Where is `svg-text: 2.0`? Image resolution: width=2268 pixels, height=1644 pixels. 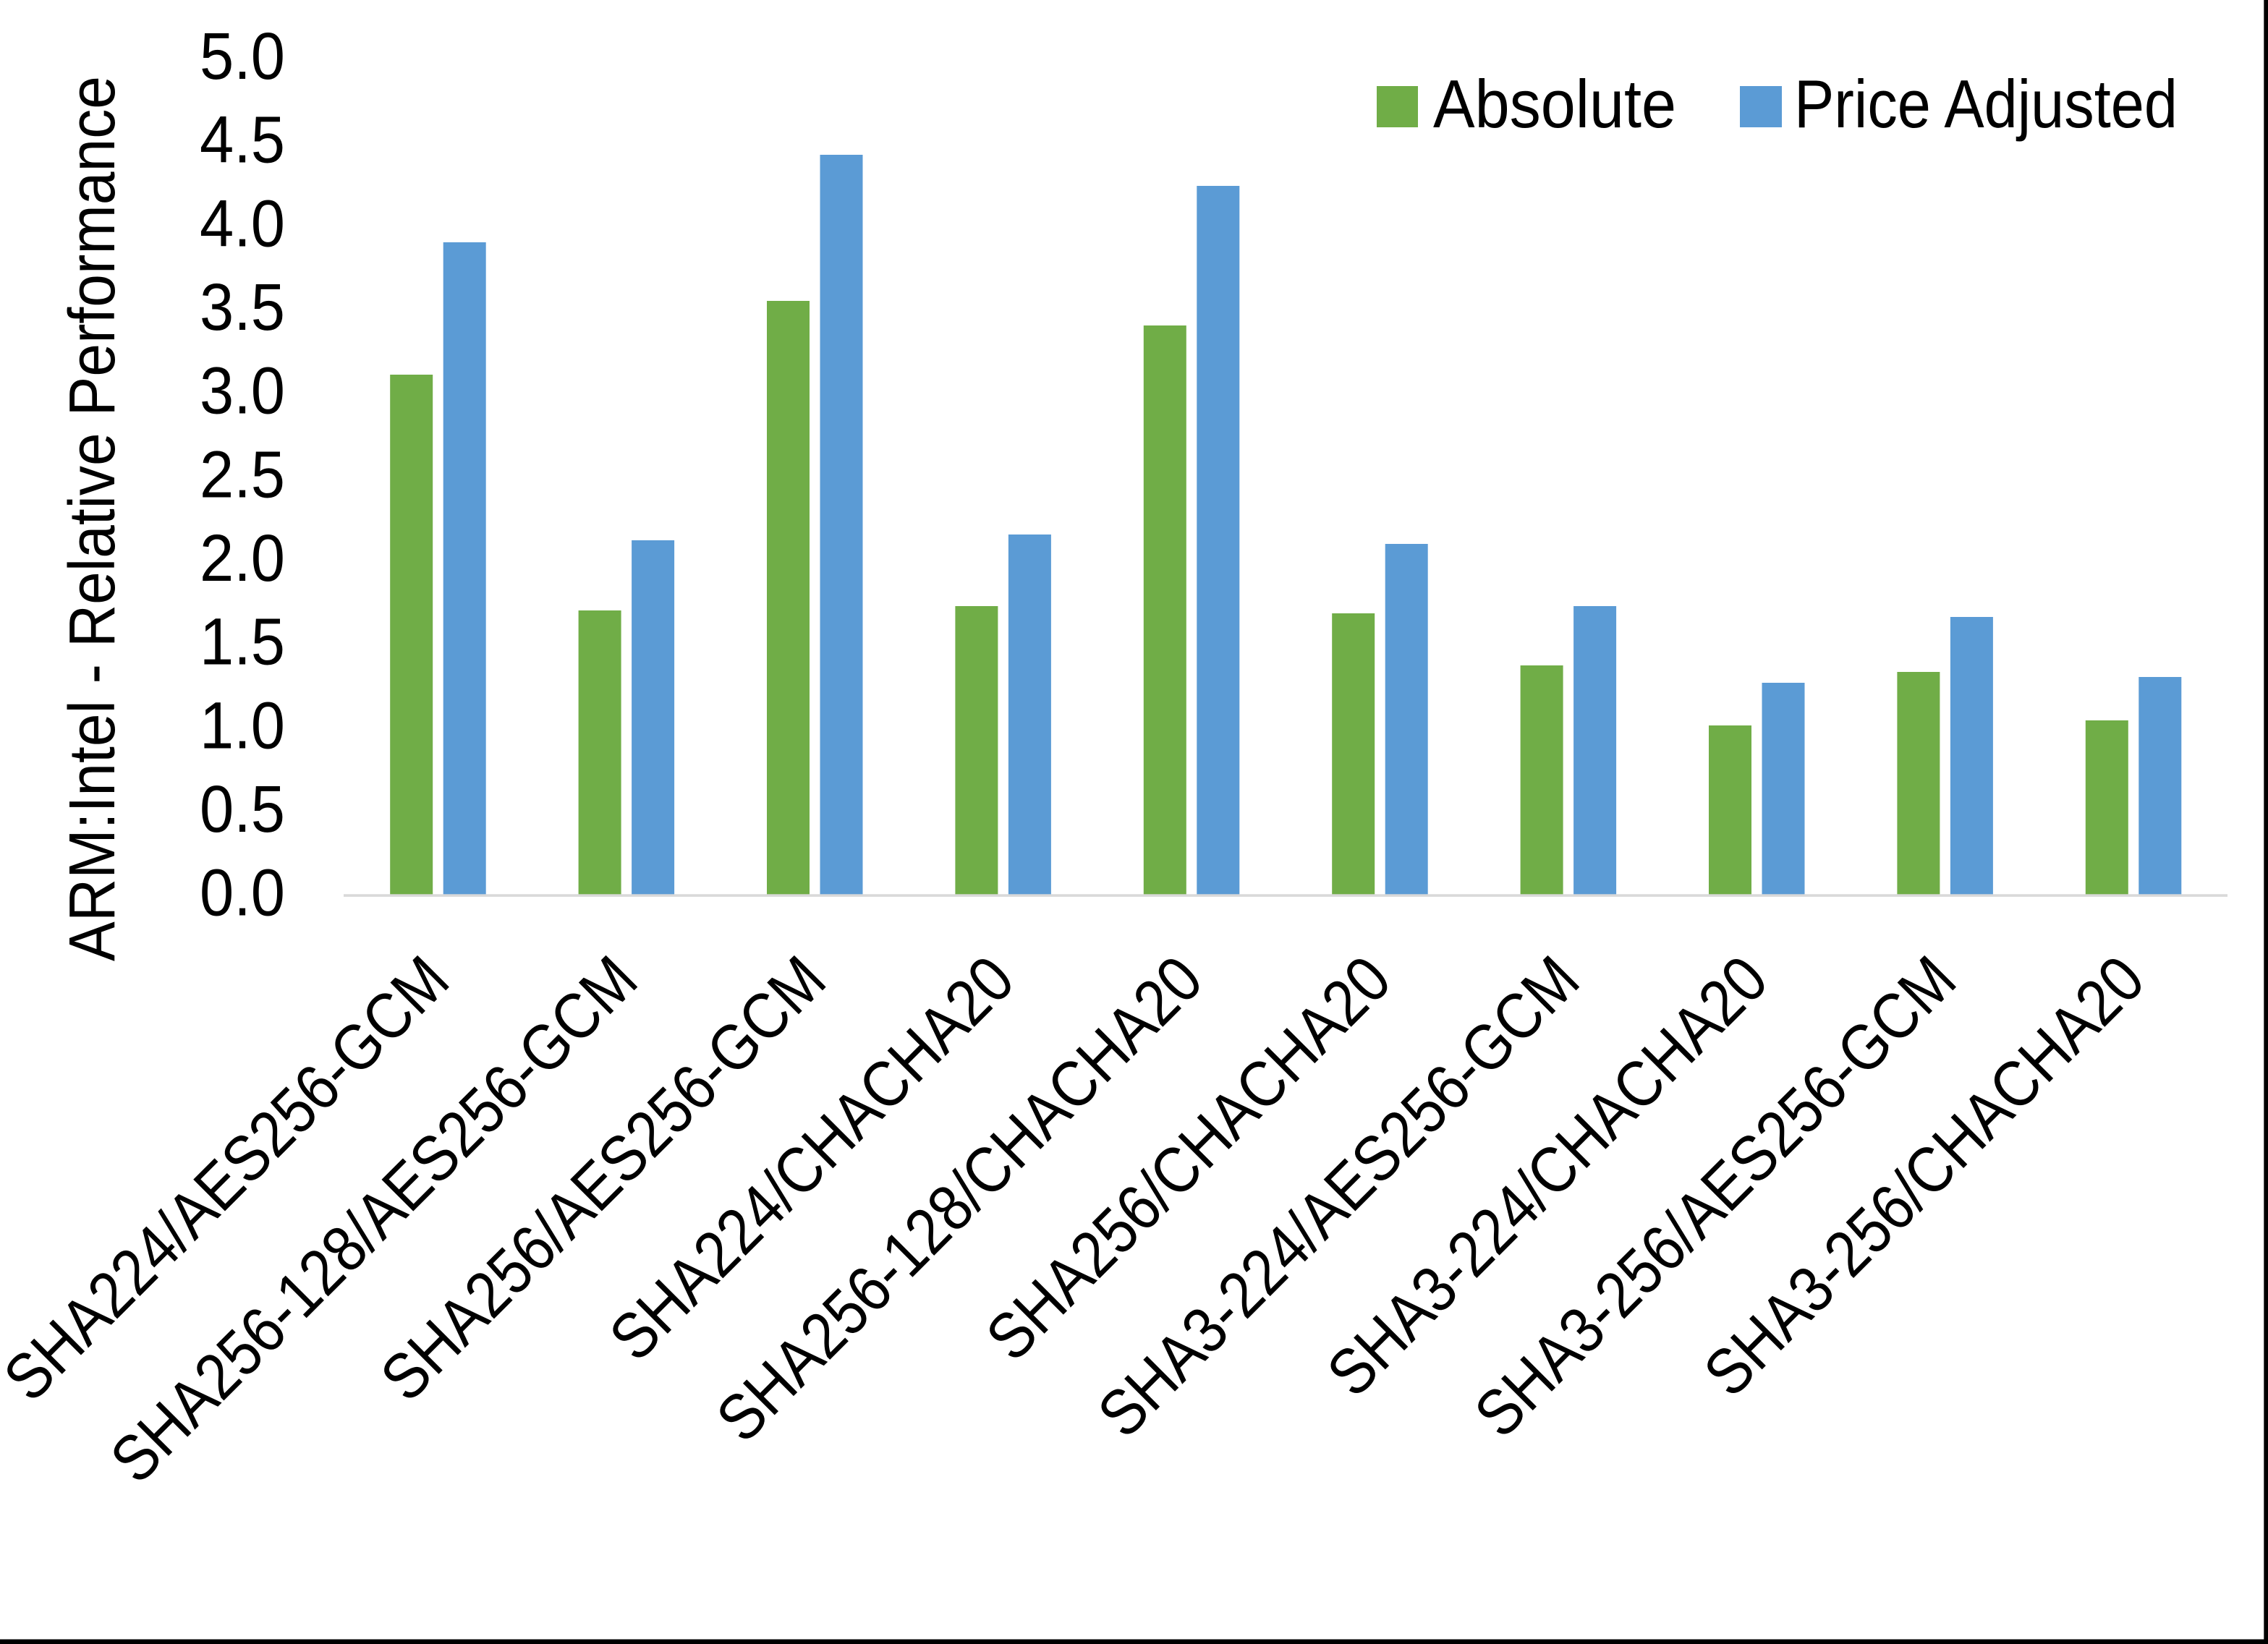
svg-text: 2.0 is located at coordinates (242, 558).